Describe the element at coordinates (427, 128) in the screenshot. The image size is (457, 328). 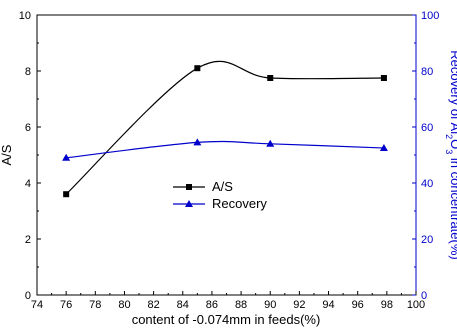
I see `y-right-tick-label: 60` at that location.